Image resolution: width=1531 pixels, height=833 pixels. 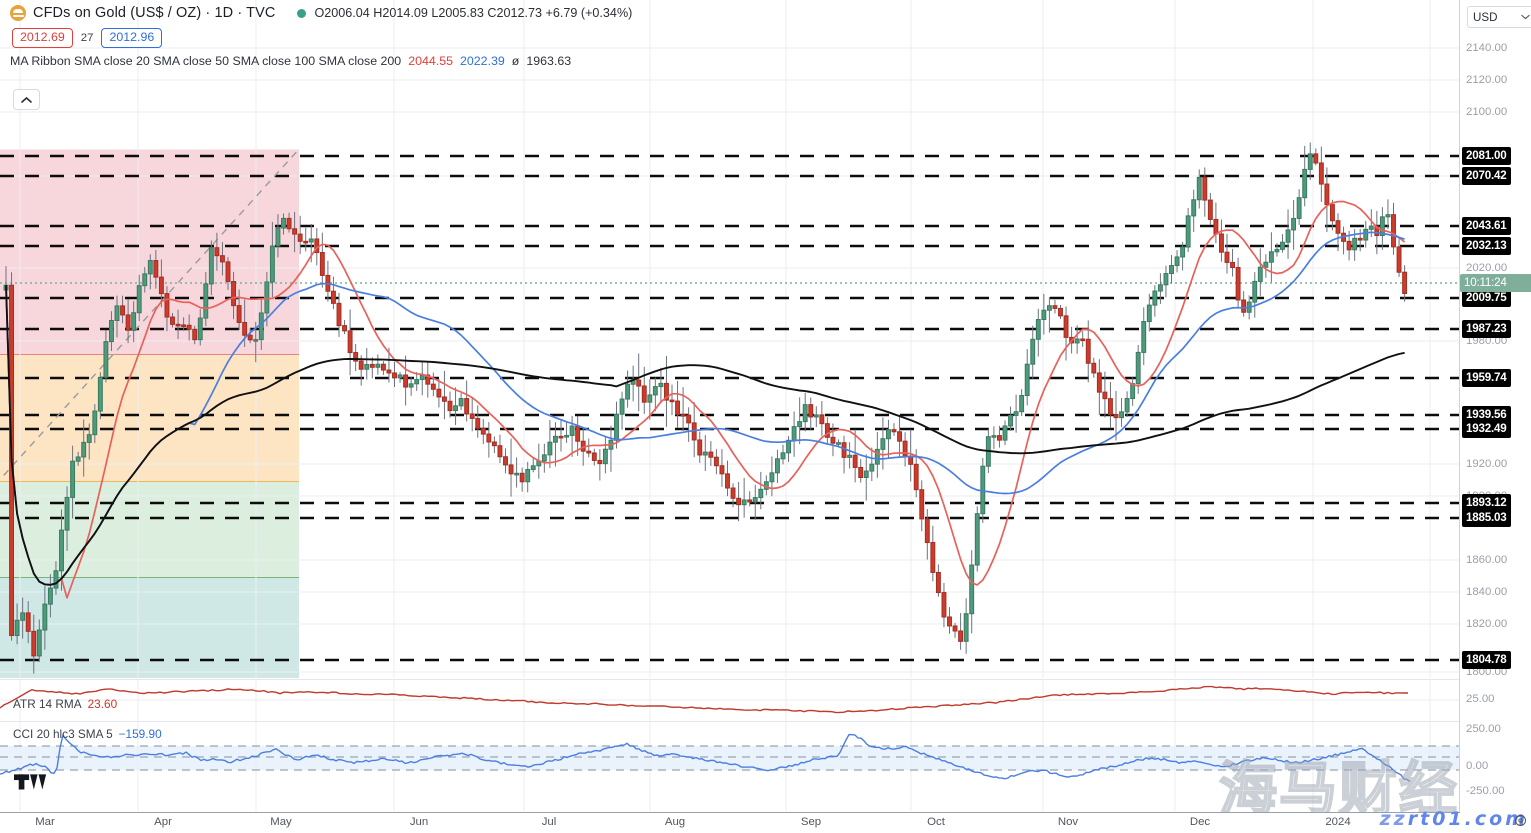 What do you see at coordinates (1487, 268) in the screenshot?
I see `price-tick: 2020.00` at bounding box center [1487, 268].